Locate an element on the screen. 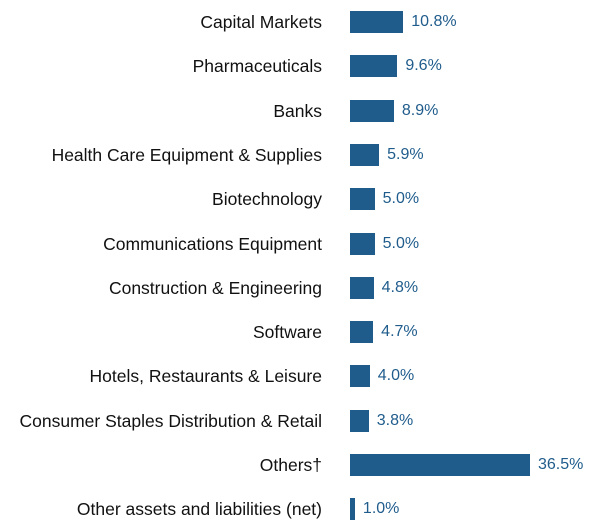  bar-row: Construction & Engineering 4.8% is located at coordinates (300, 288).